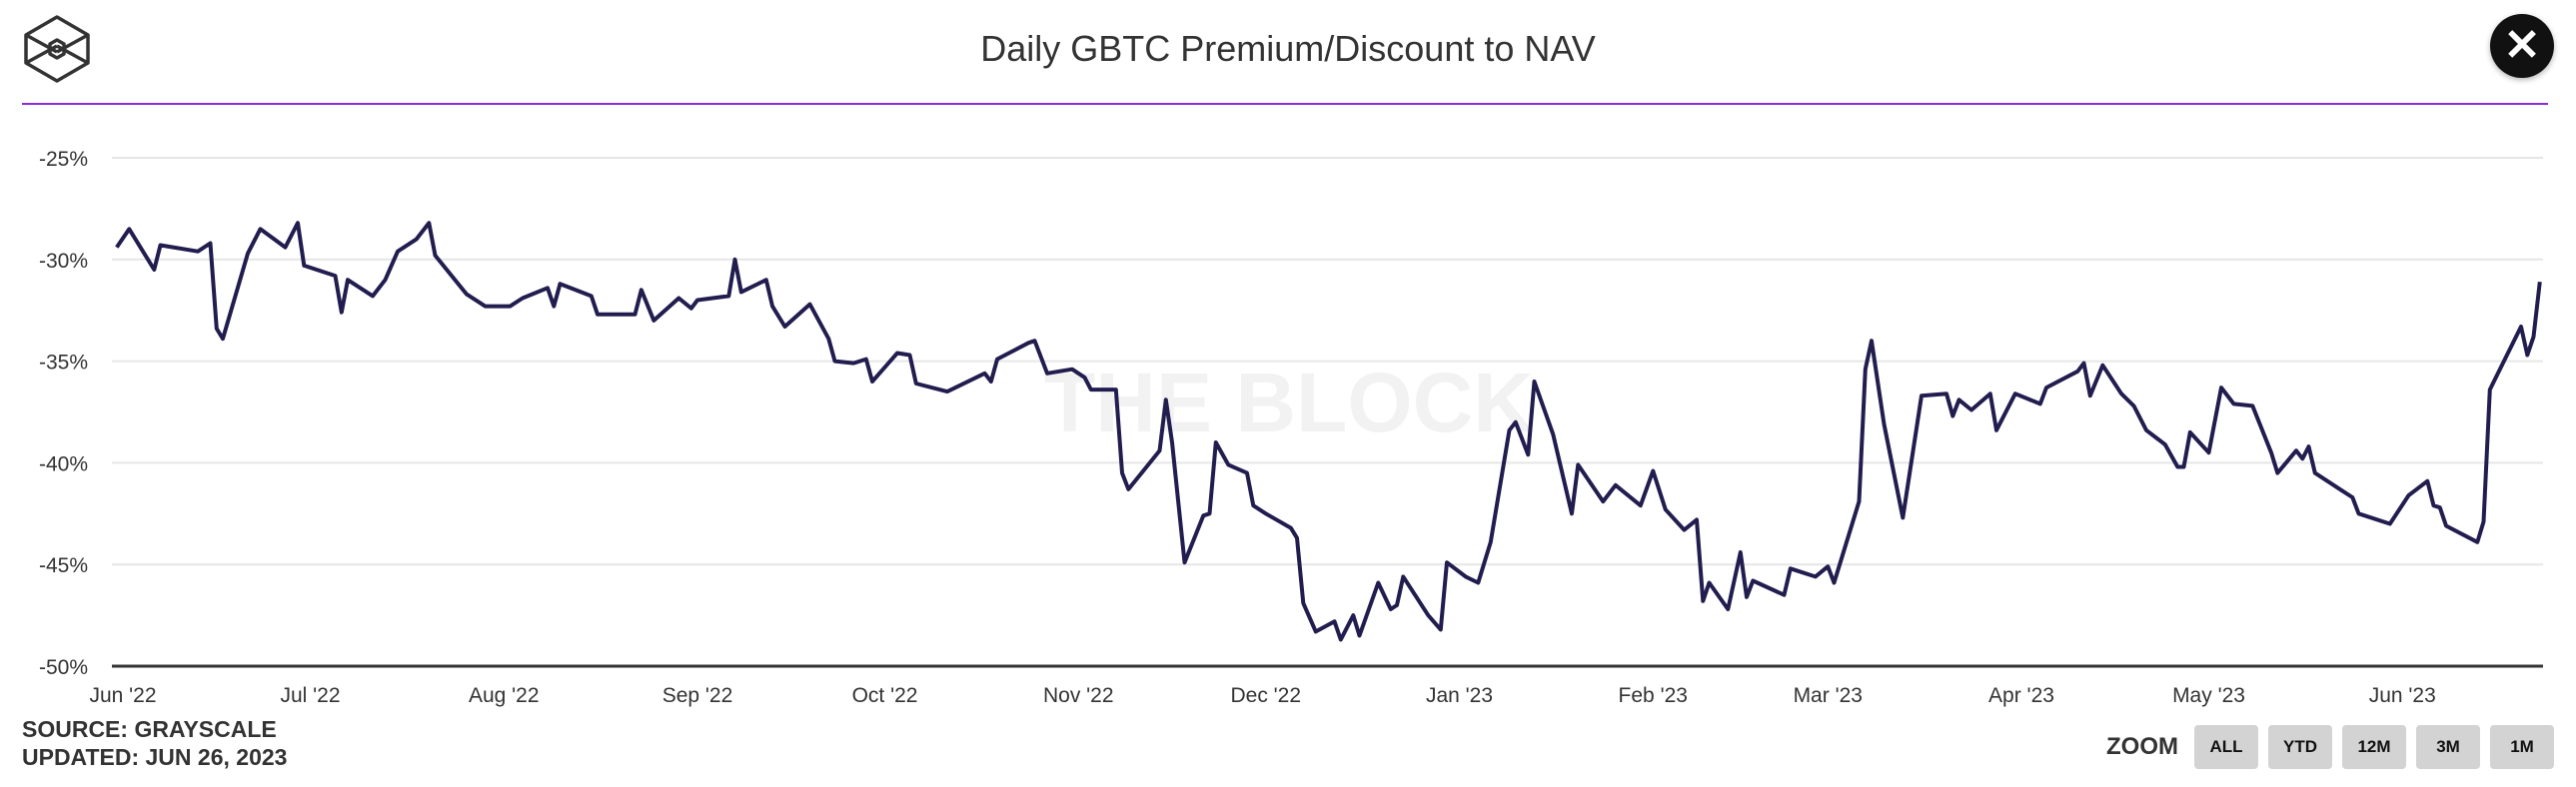 The height and width of the screenshot is (787, 2576). I want to click on y-tick-label: -45%, so click(63, 565).